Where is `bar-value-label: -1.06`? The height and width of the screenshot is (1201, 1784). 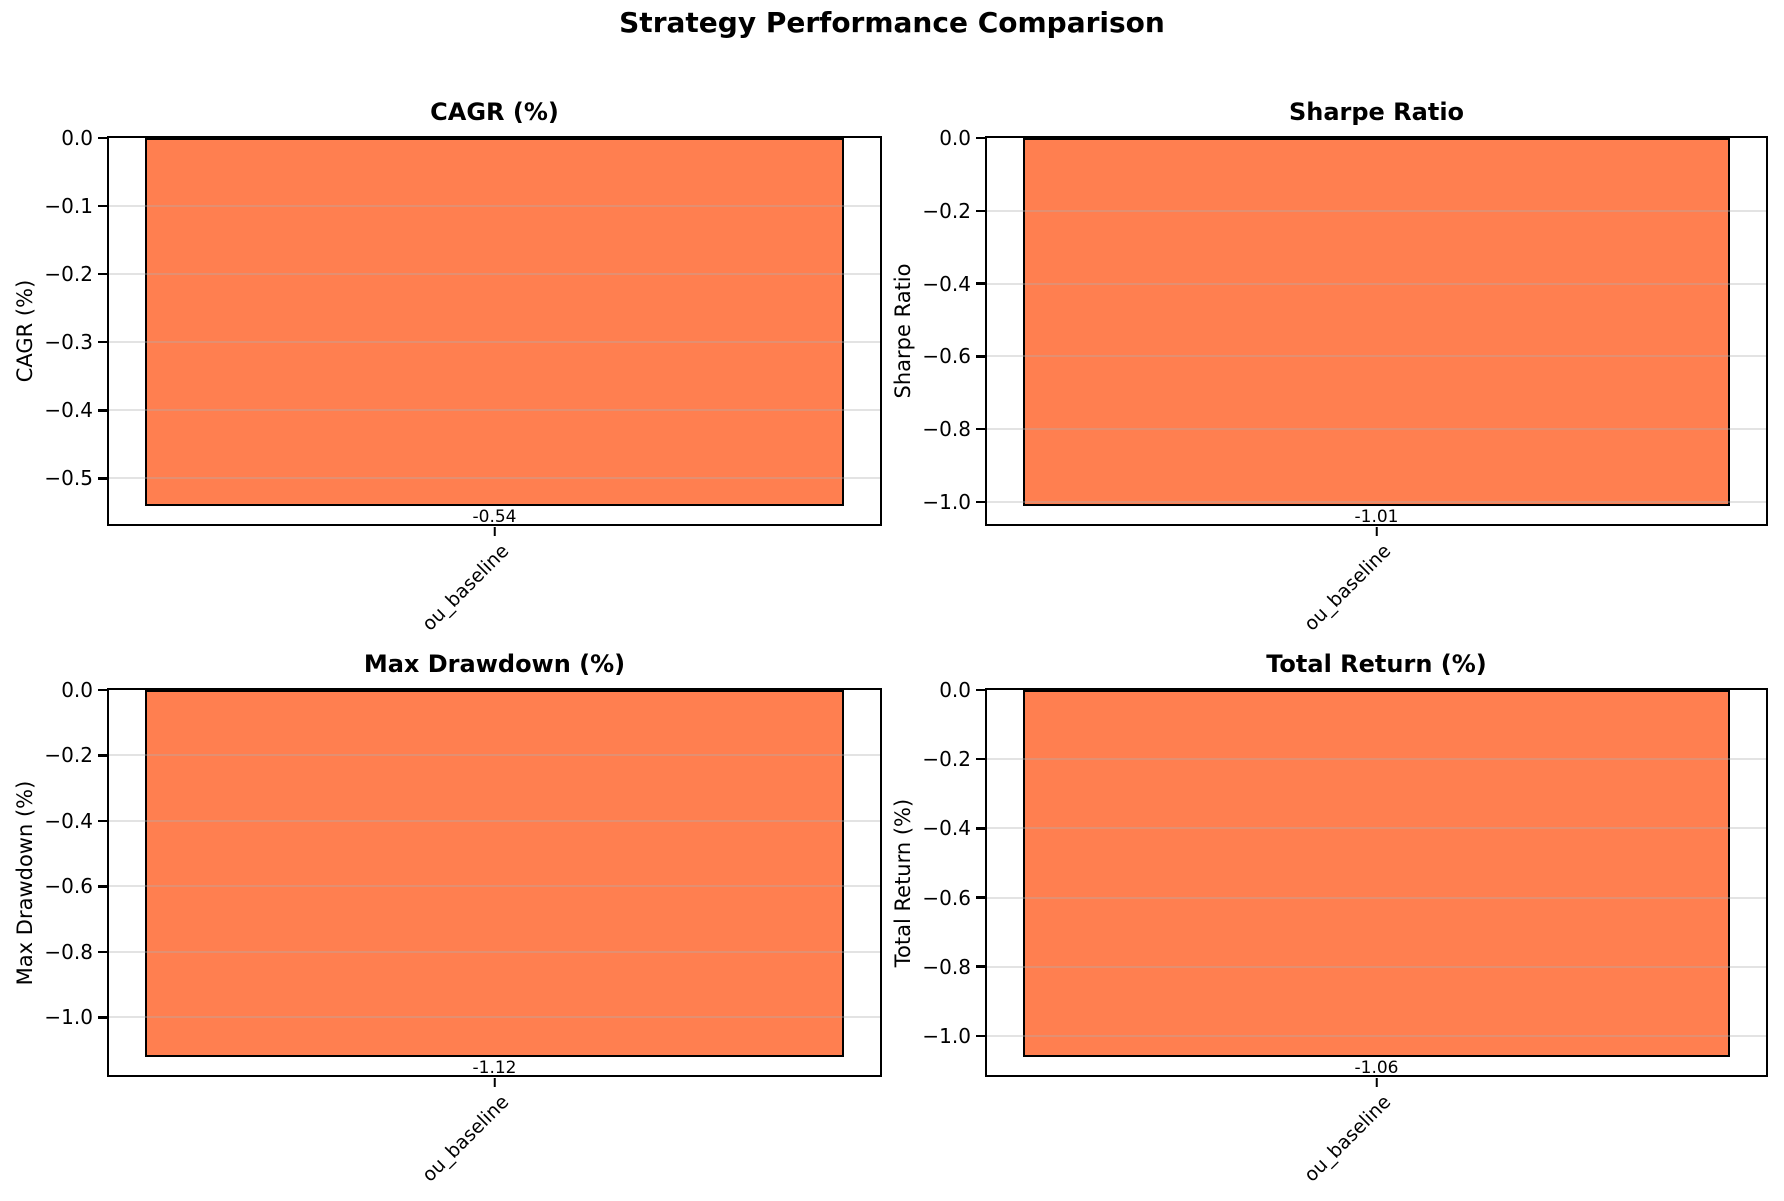
bar-value-label: -1.06 is located at coordinates (1376, 1067).